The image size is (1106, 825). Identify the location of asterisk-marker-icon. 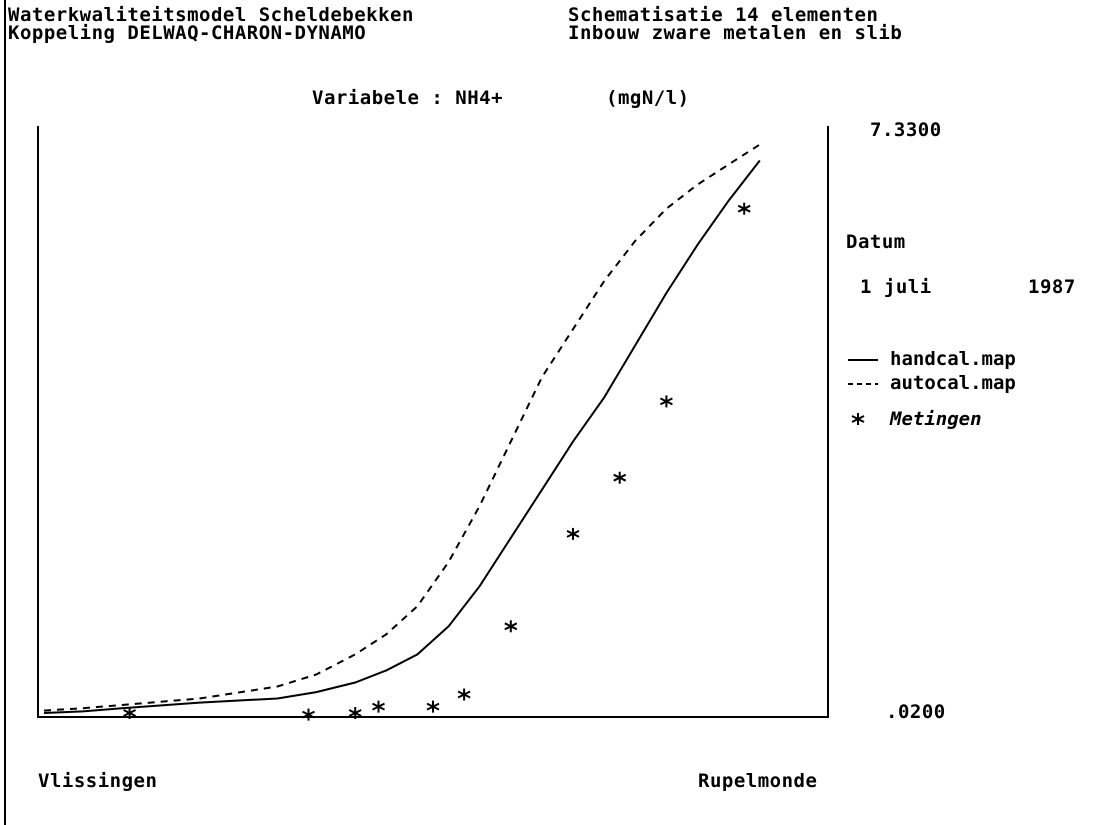
(858, 419).